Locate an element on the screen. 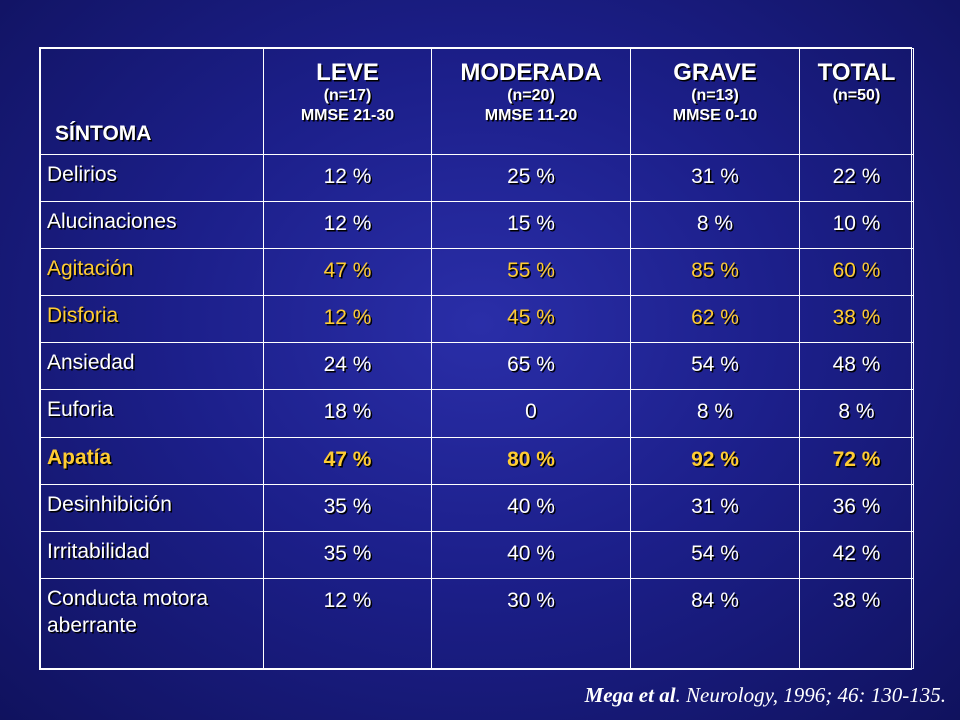  cell-total: 8 % is located at coordinates (856, 413).